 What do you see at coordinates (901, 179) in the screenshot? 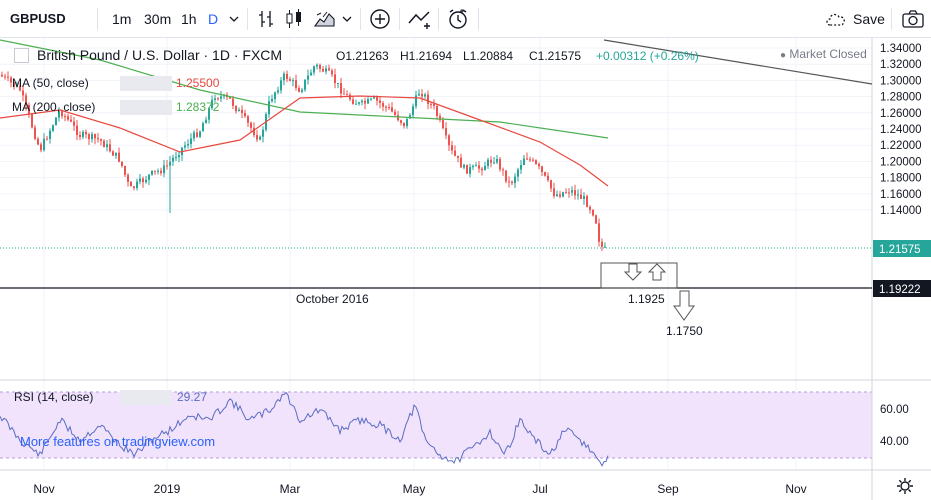
I see `price-axis-tick: 1.18000` at bounding box center [901, 179].